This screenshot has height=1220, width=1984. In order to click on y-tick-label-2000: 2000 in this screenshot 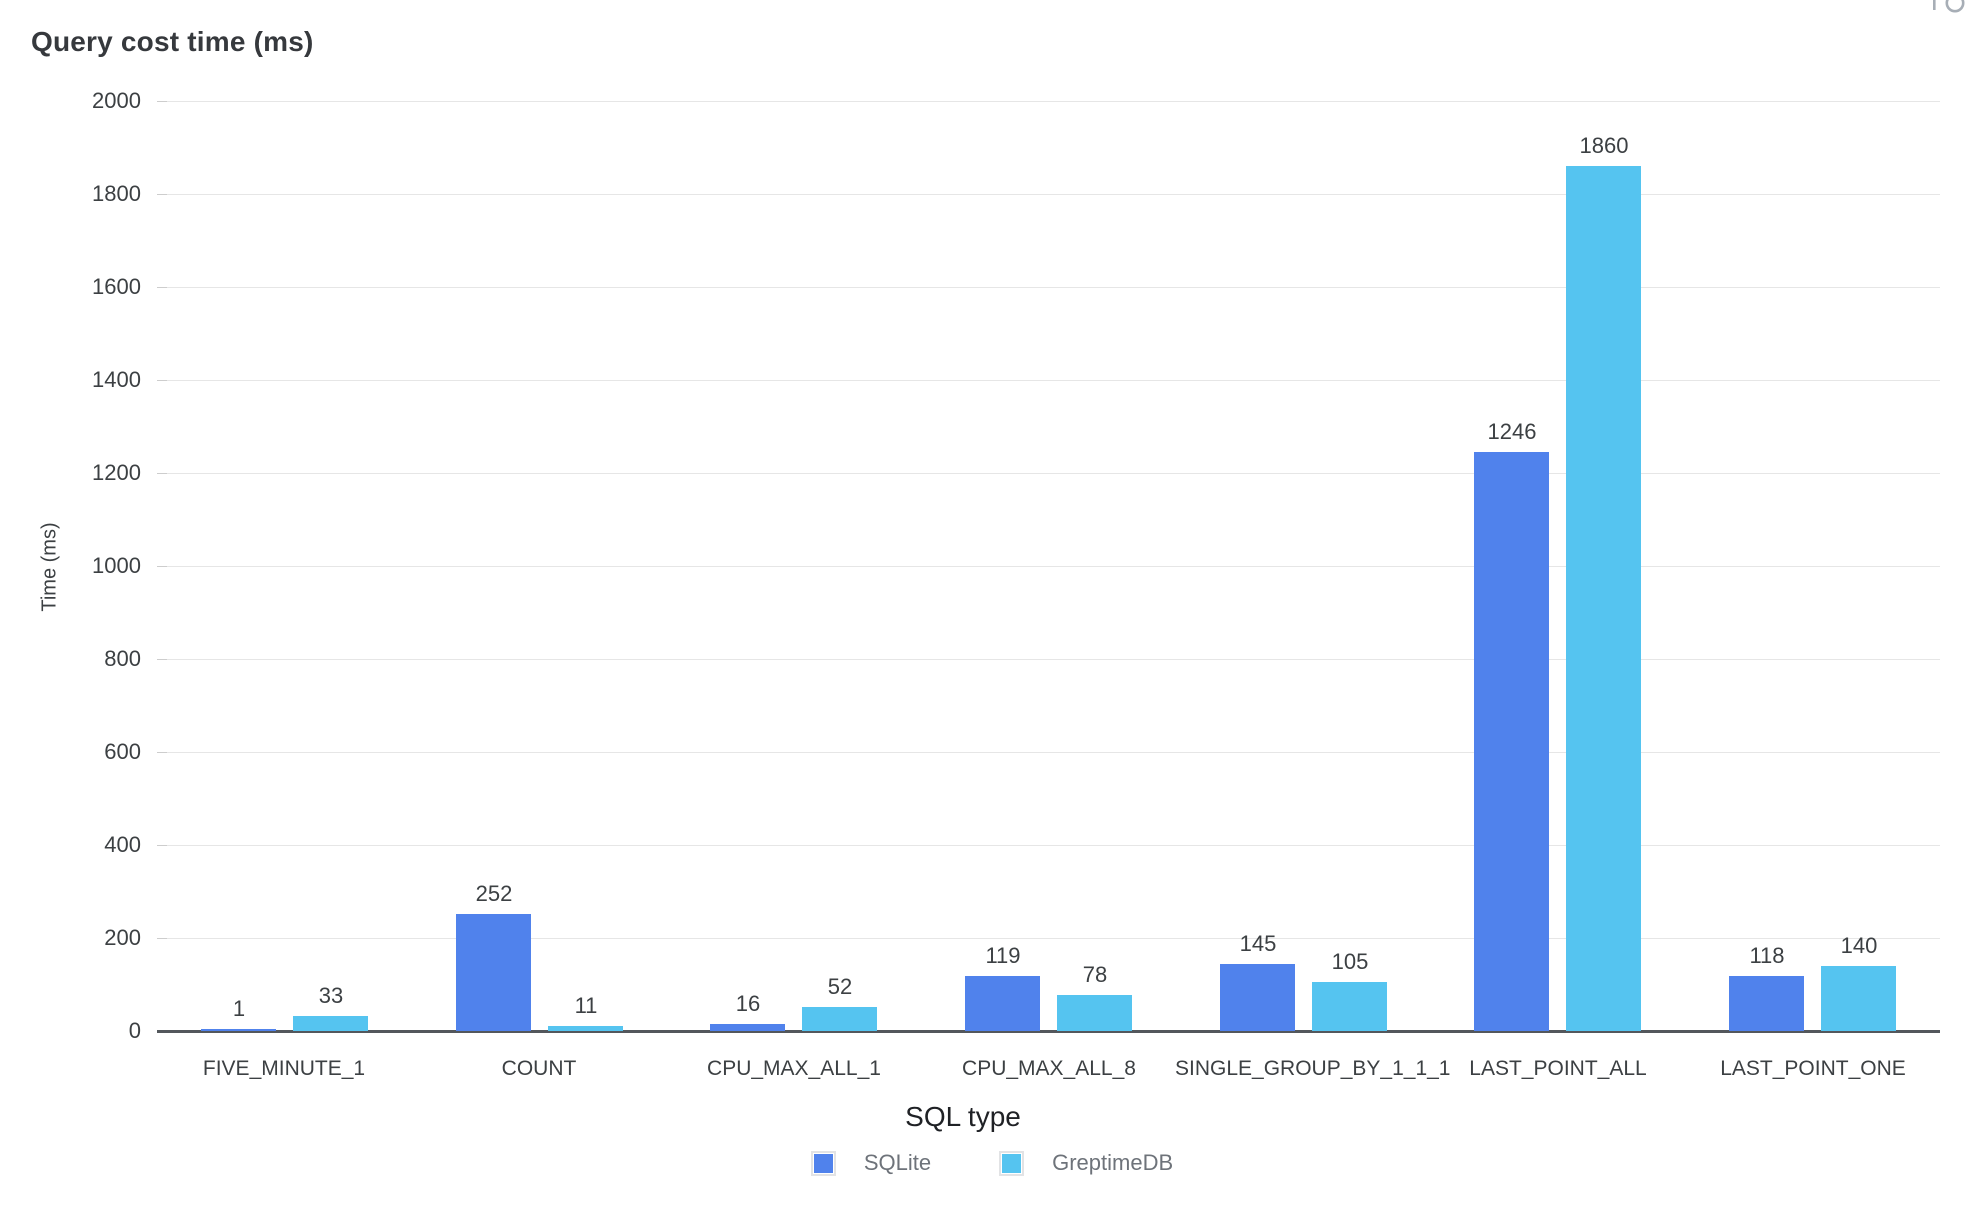, I will do `click(116, 100)`.